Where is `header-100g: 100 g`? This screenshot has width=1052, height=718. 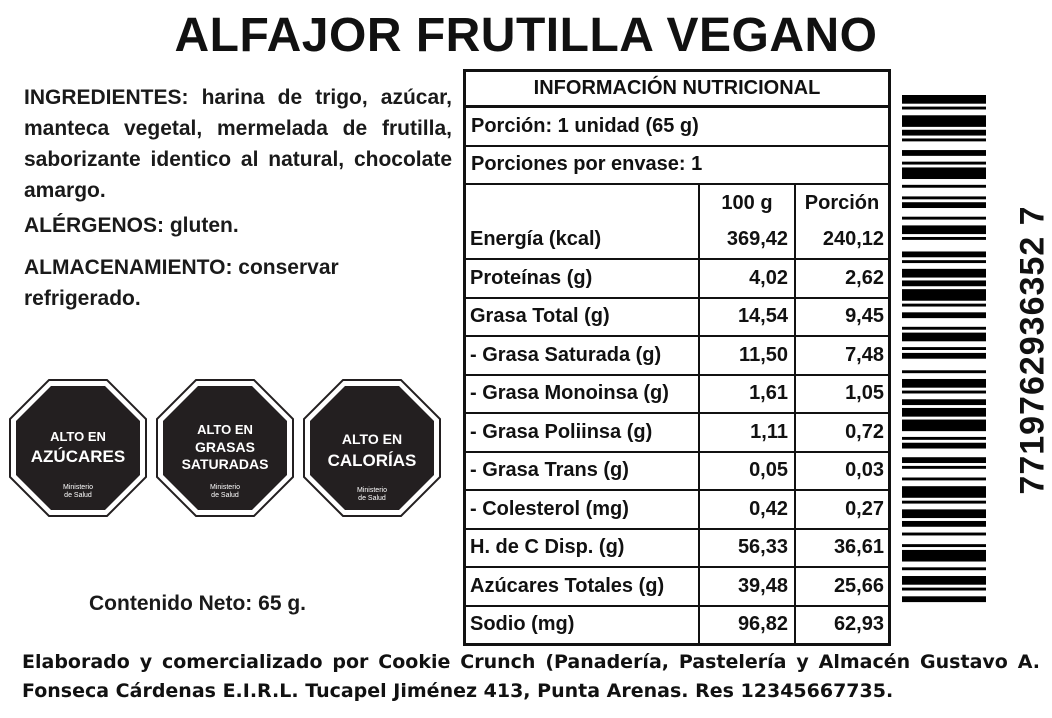
header-100g: 100 g is located at coordinates (746, 203).